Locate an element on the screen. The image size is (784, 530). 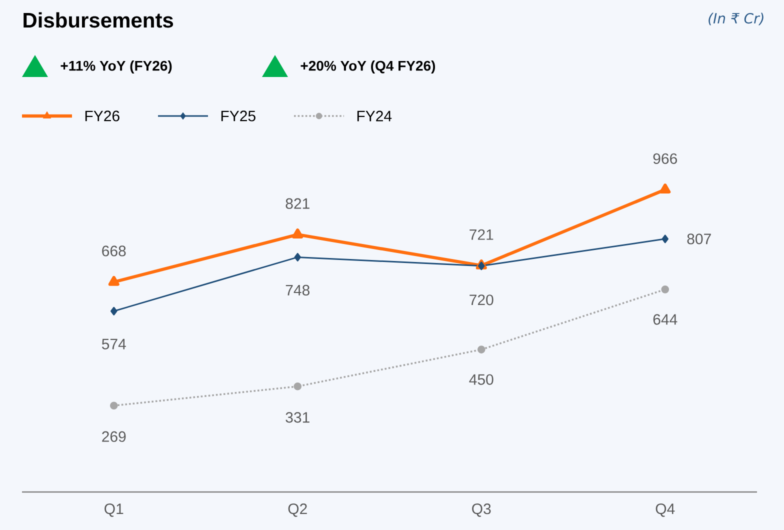
x-tick-label: Q4 is located at coordinates (665, 510).